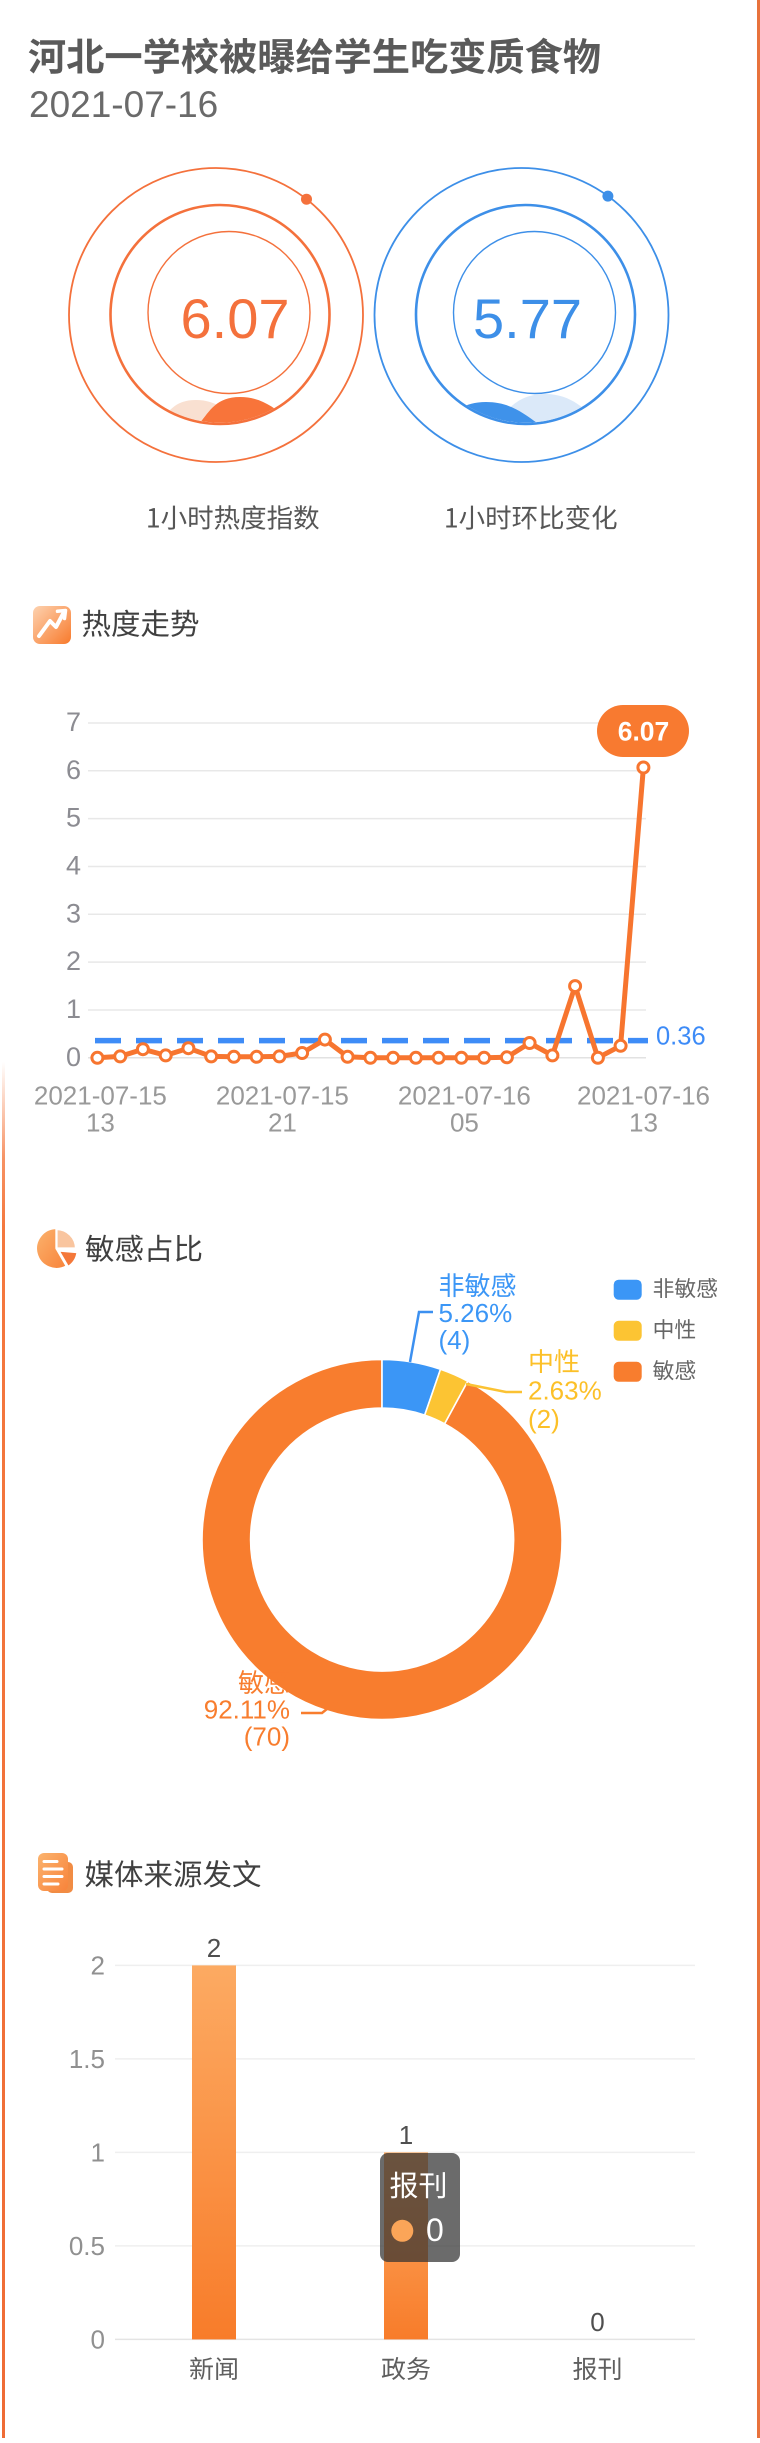 The height and width of the screenshot is (2443, 760). Describe the element at coordinates (73, 818) in the screenshot. I see `svg-text: 5` at that location.